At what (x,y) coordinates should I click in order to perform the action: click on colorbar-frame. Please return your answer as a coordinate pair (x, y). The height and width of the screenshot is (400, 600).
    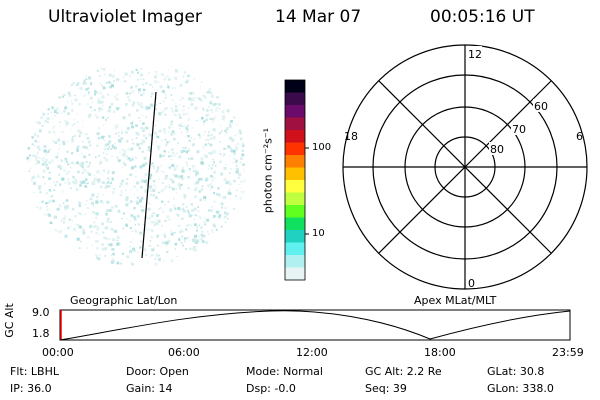
    Looking at the image, I should click on (295, 180).